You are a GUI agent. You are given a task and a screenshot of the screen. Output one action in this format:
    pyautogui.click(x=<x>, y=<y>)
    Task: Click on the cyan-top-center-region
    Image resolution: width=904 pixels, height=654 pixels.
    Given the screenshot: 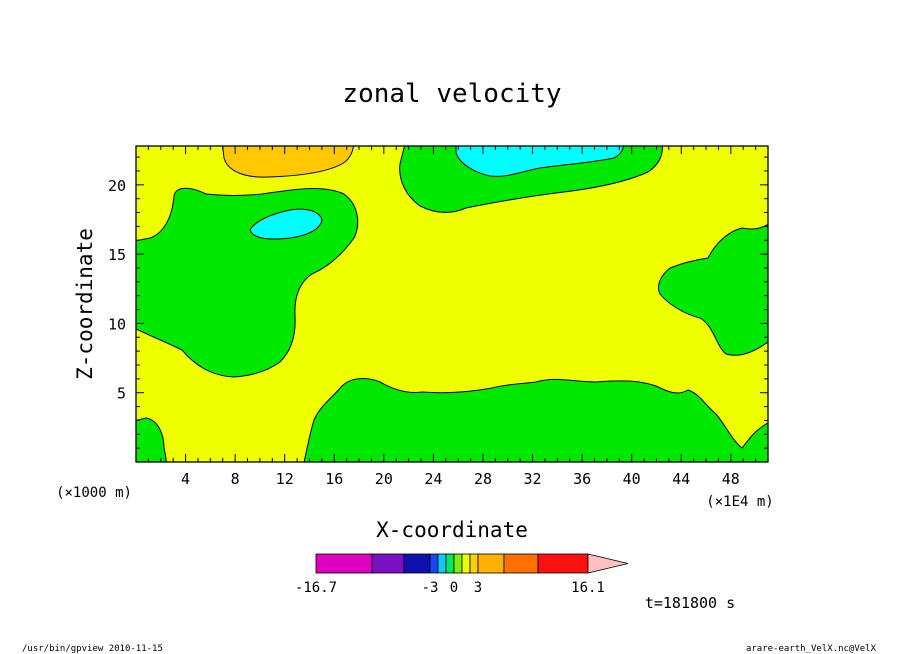 What is the action you would take?
    pyautogui.click(x=539, y=161)
    